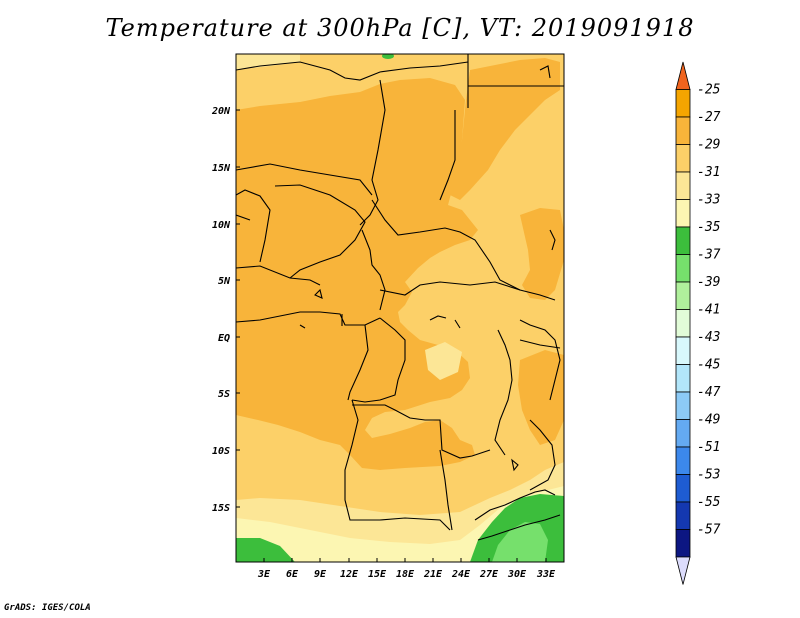 The width and height of the screenshot is (800, 618). I want to click on lon-label-9e: 9E, so click(320, 574).